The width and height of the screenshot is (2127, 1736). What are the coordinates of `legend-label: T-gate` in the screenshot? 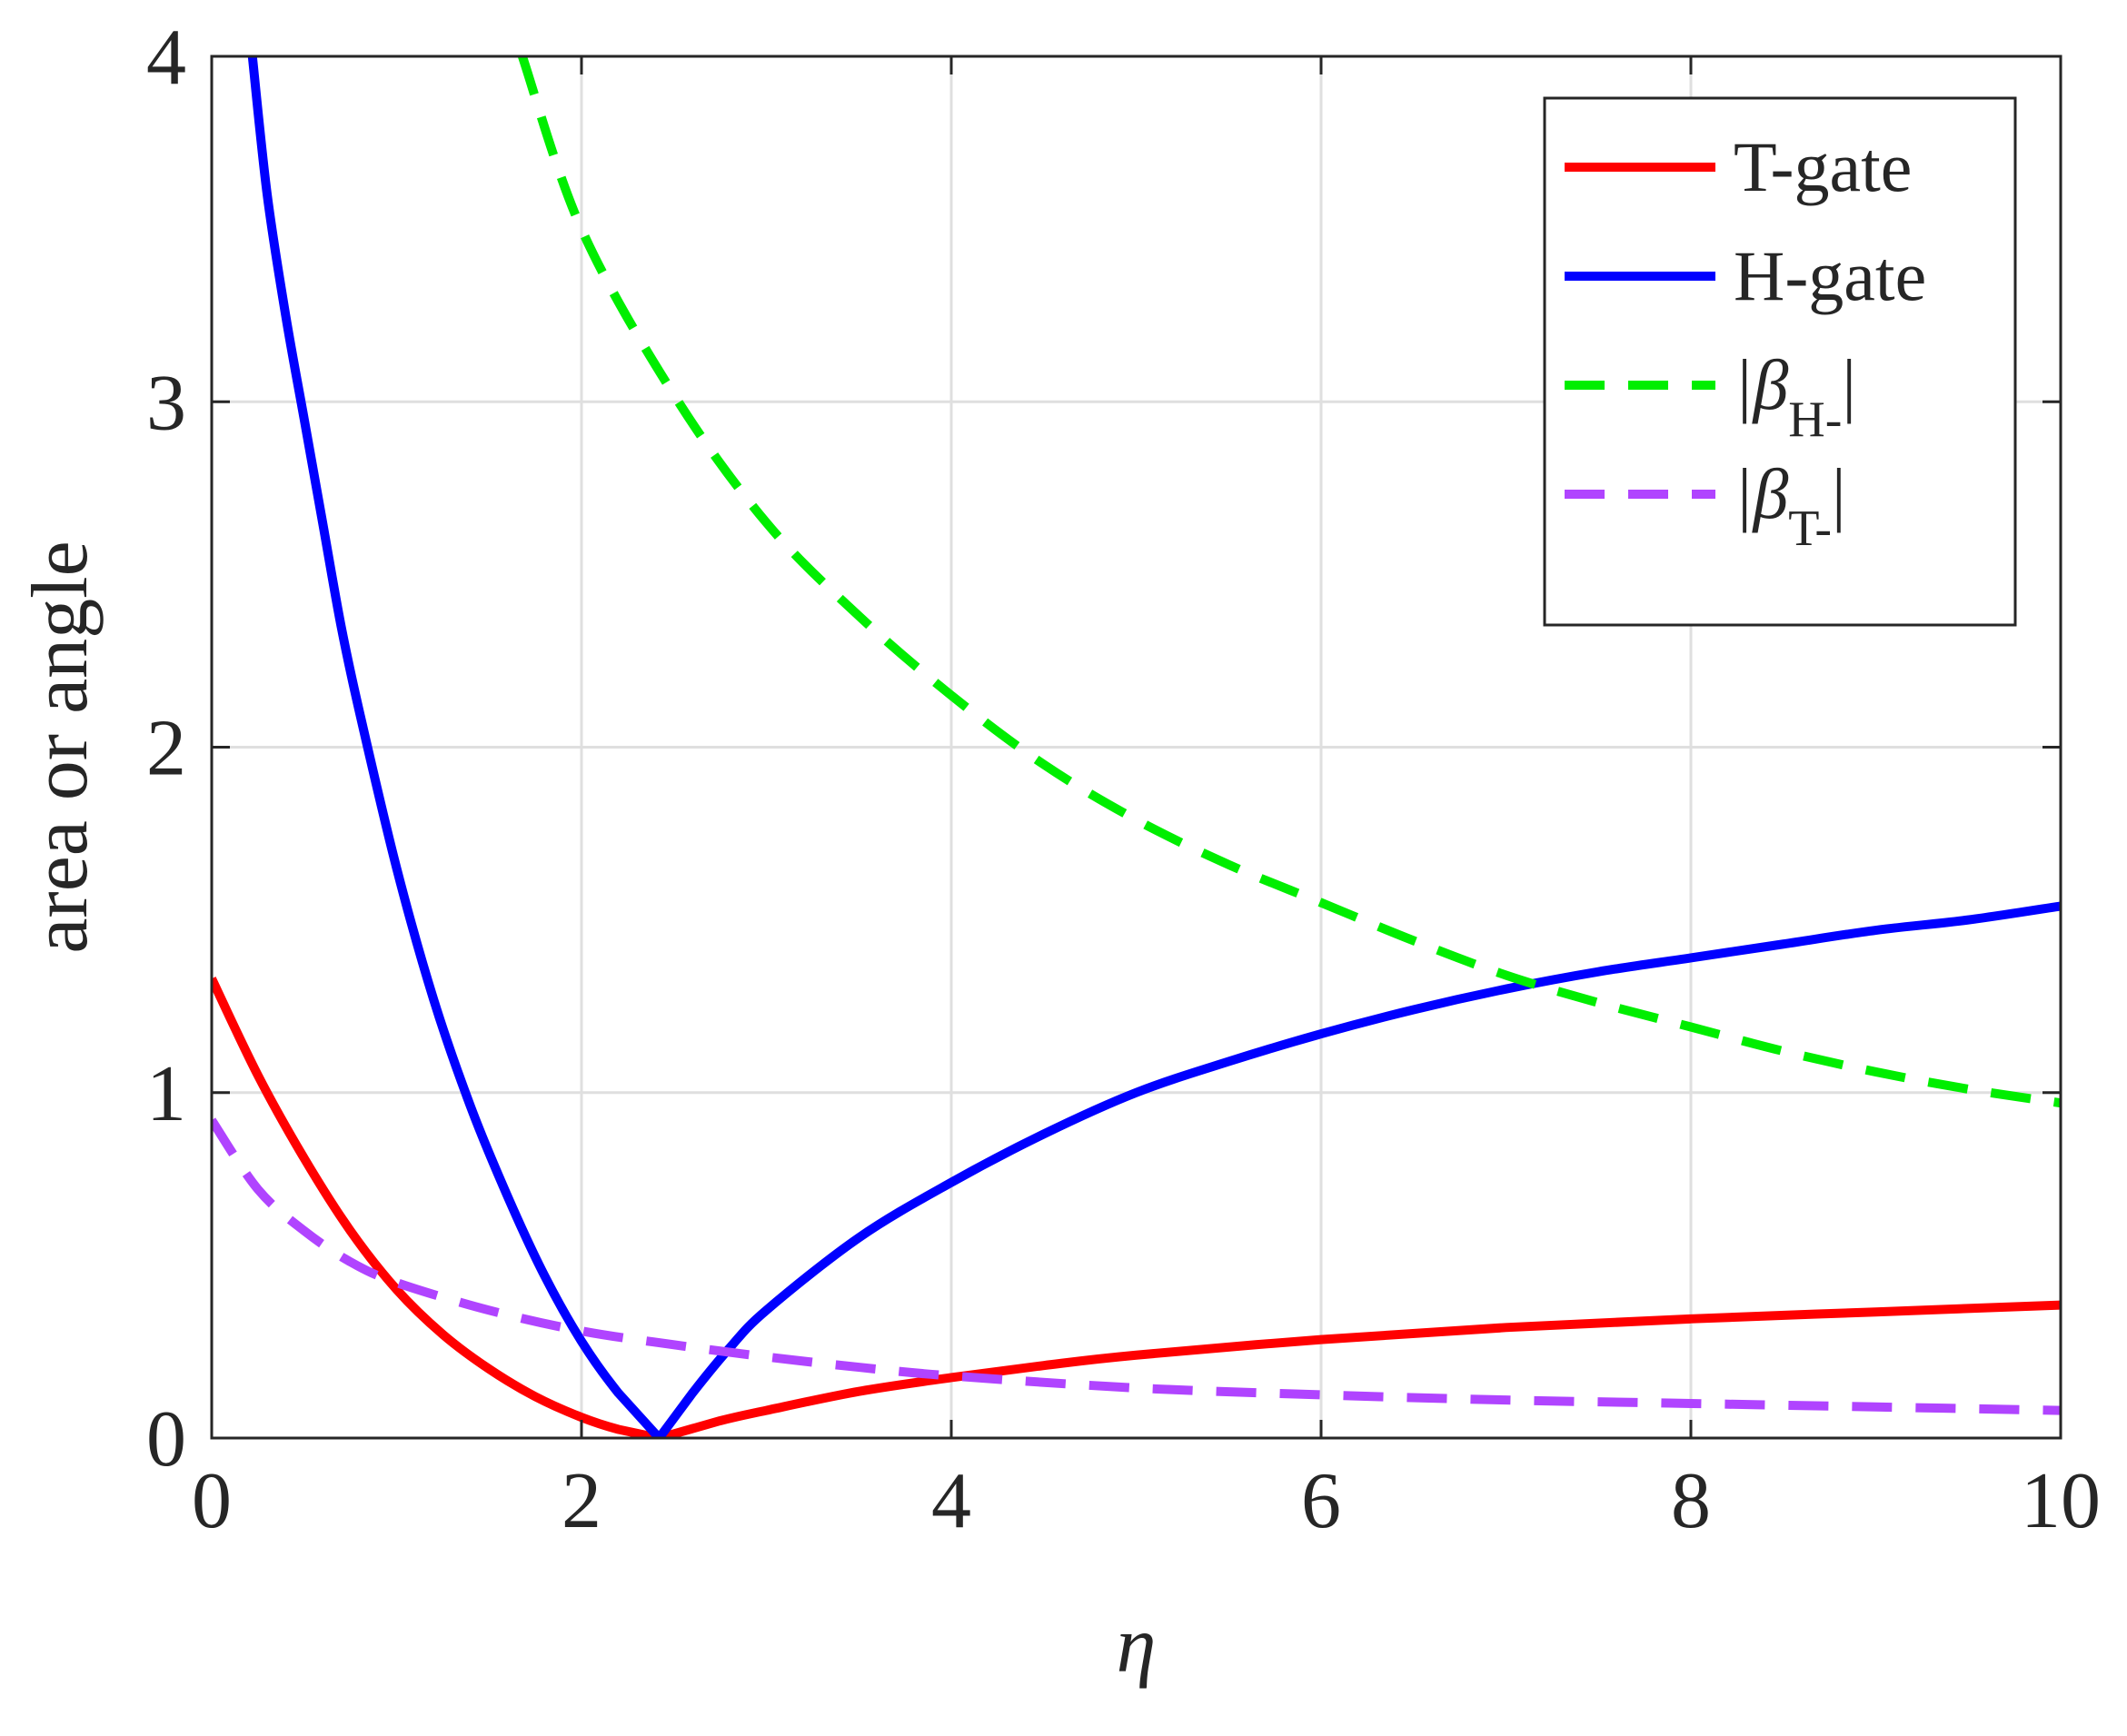 It's located at (1823, 166).